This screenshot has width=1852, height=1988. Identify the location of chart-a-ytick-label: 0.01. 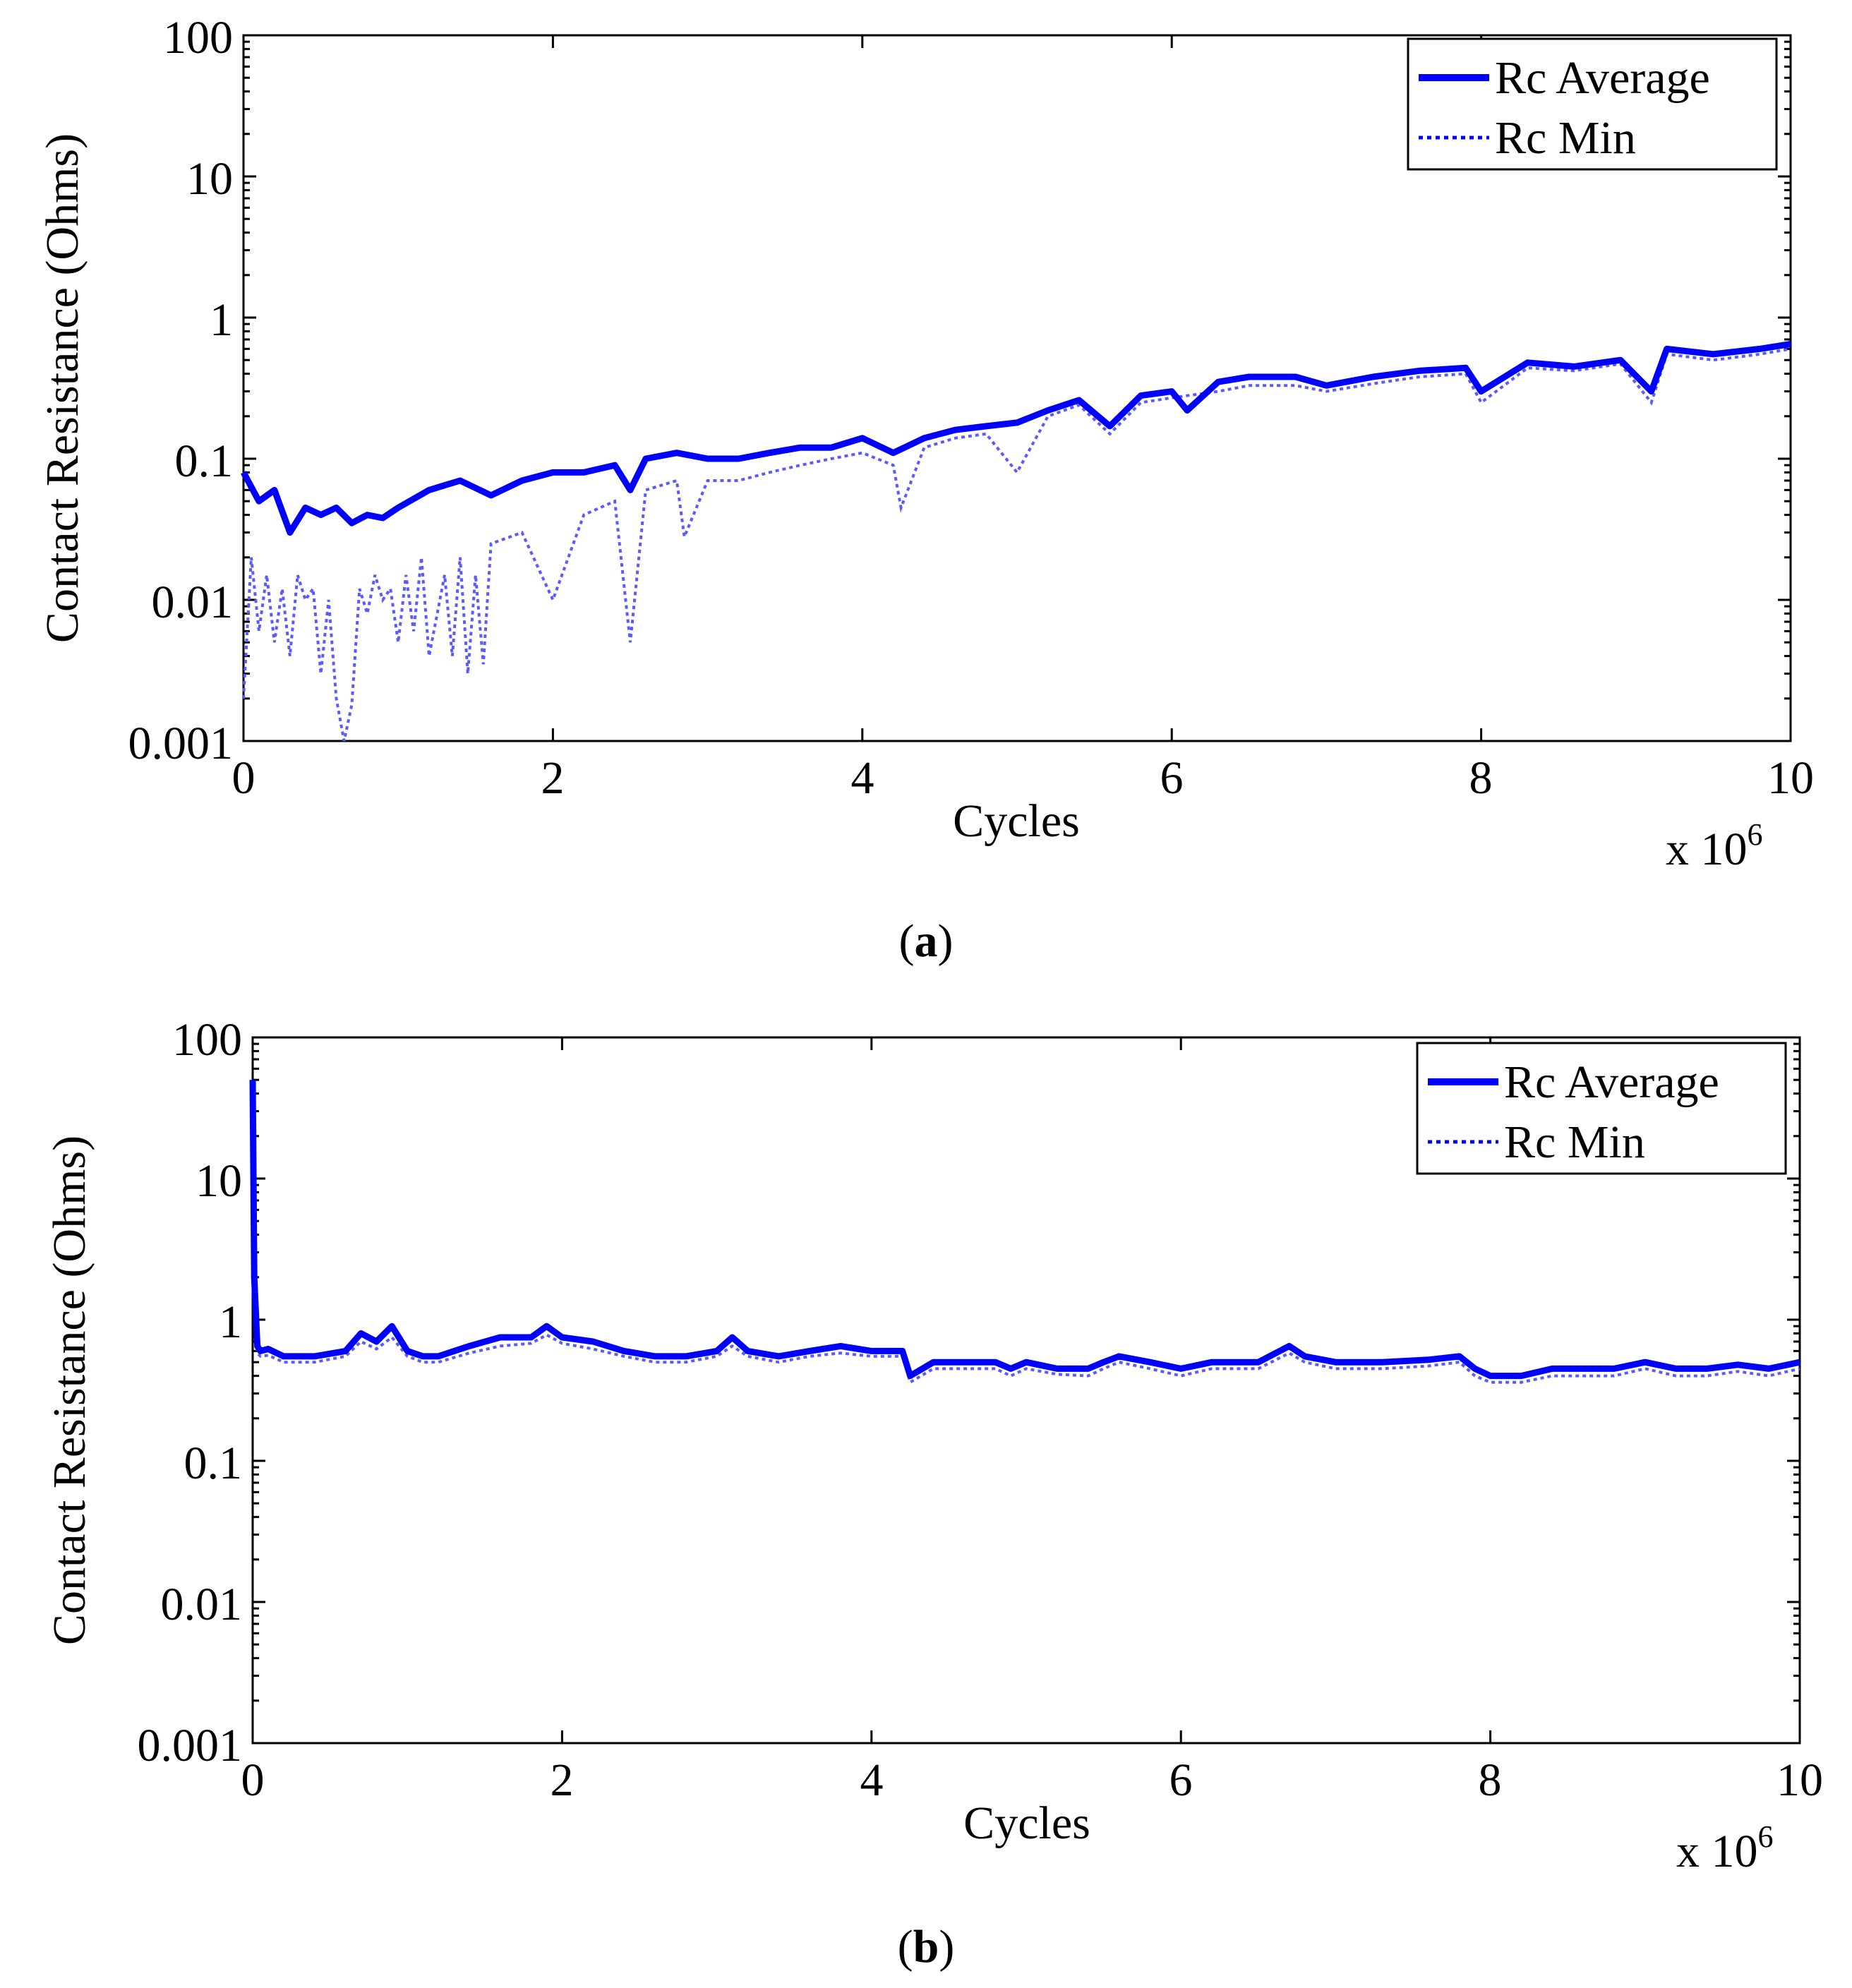
(193, 602).